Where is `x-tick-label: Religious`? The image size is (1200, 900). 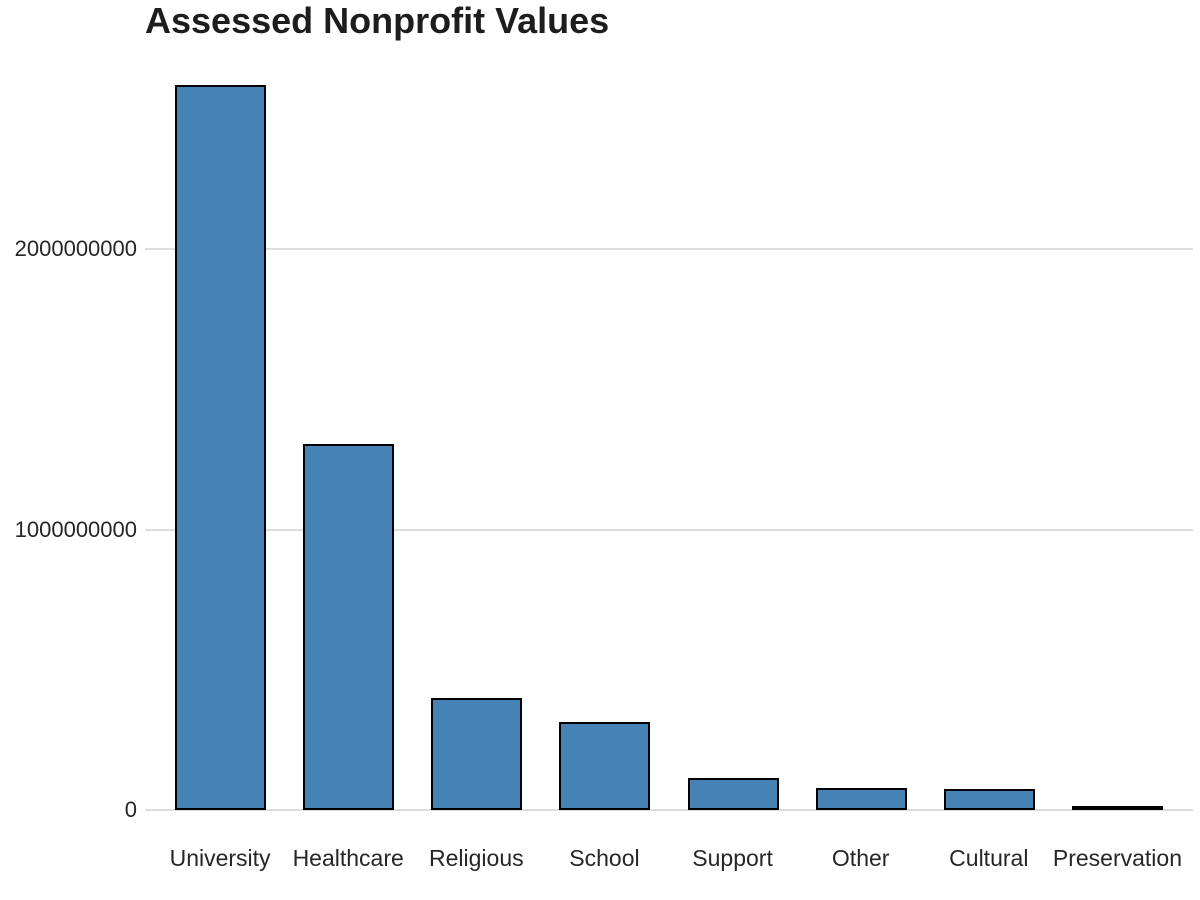
x-tick-label: Religious is located at coordinates (476, 858).